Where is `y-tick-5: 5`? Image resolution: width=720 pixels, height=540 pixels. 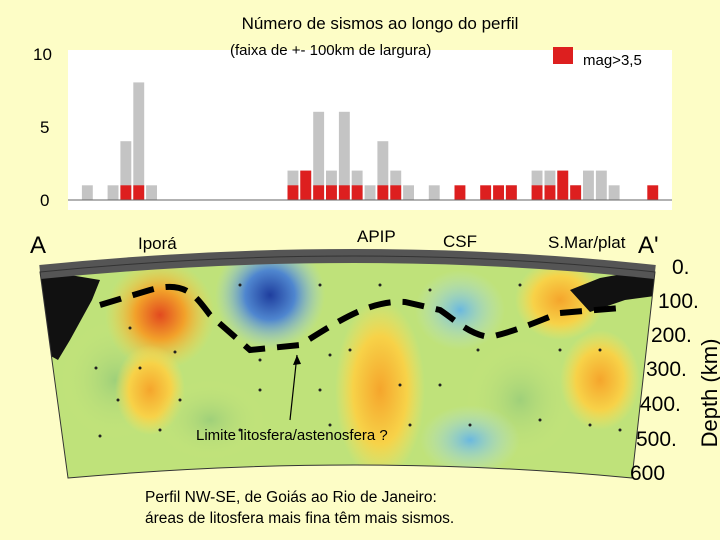 y-tick-5: 5 is located at coordinates (45, 127).